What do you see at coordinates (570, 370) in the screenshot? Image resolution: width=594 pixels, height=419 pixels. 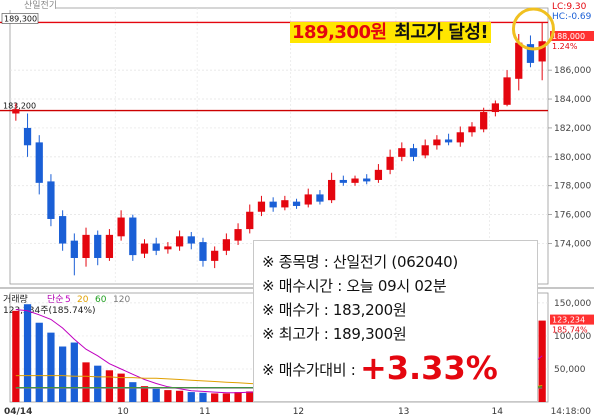 I see `volume-tick-label-2: 50,000` at bounding box center [570, 370].